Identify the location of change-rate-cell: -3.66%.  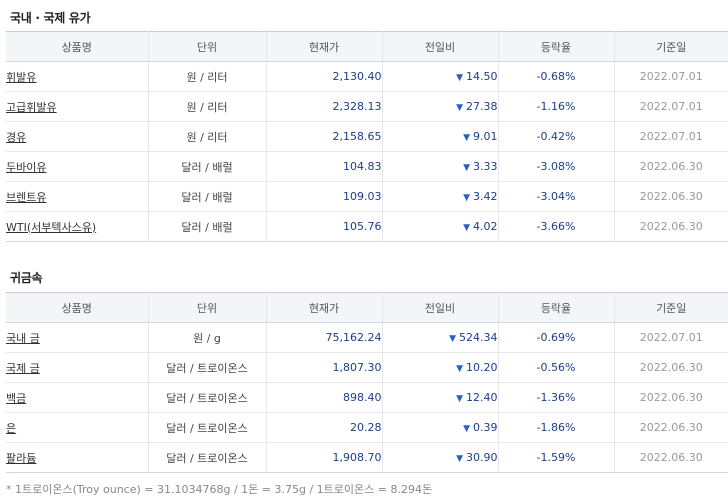
(556, 226).